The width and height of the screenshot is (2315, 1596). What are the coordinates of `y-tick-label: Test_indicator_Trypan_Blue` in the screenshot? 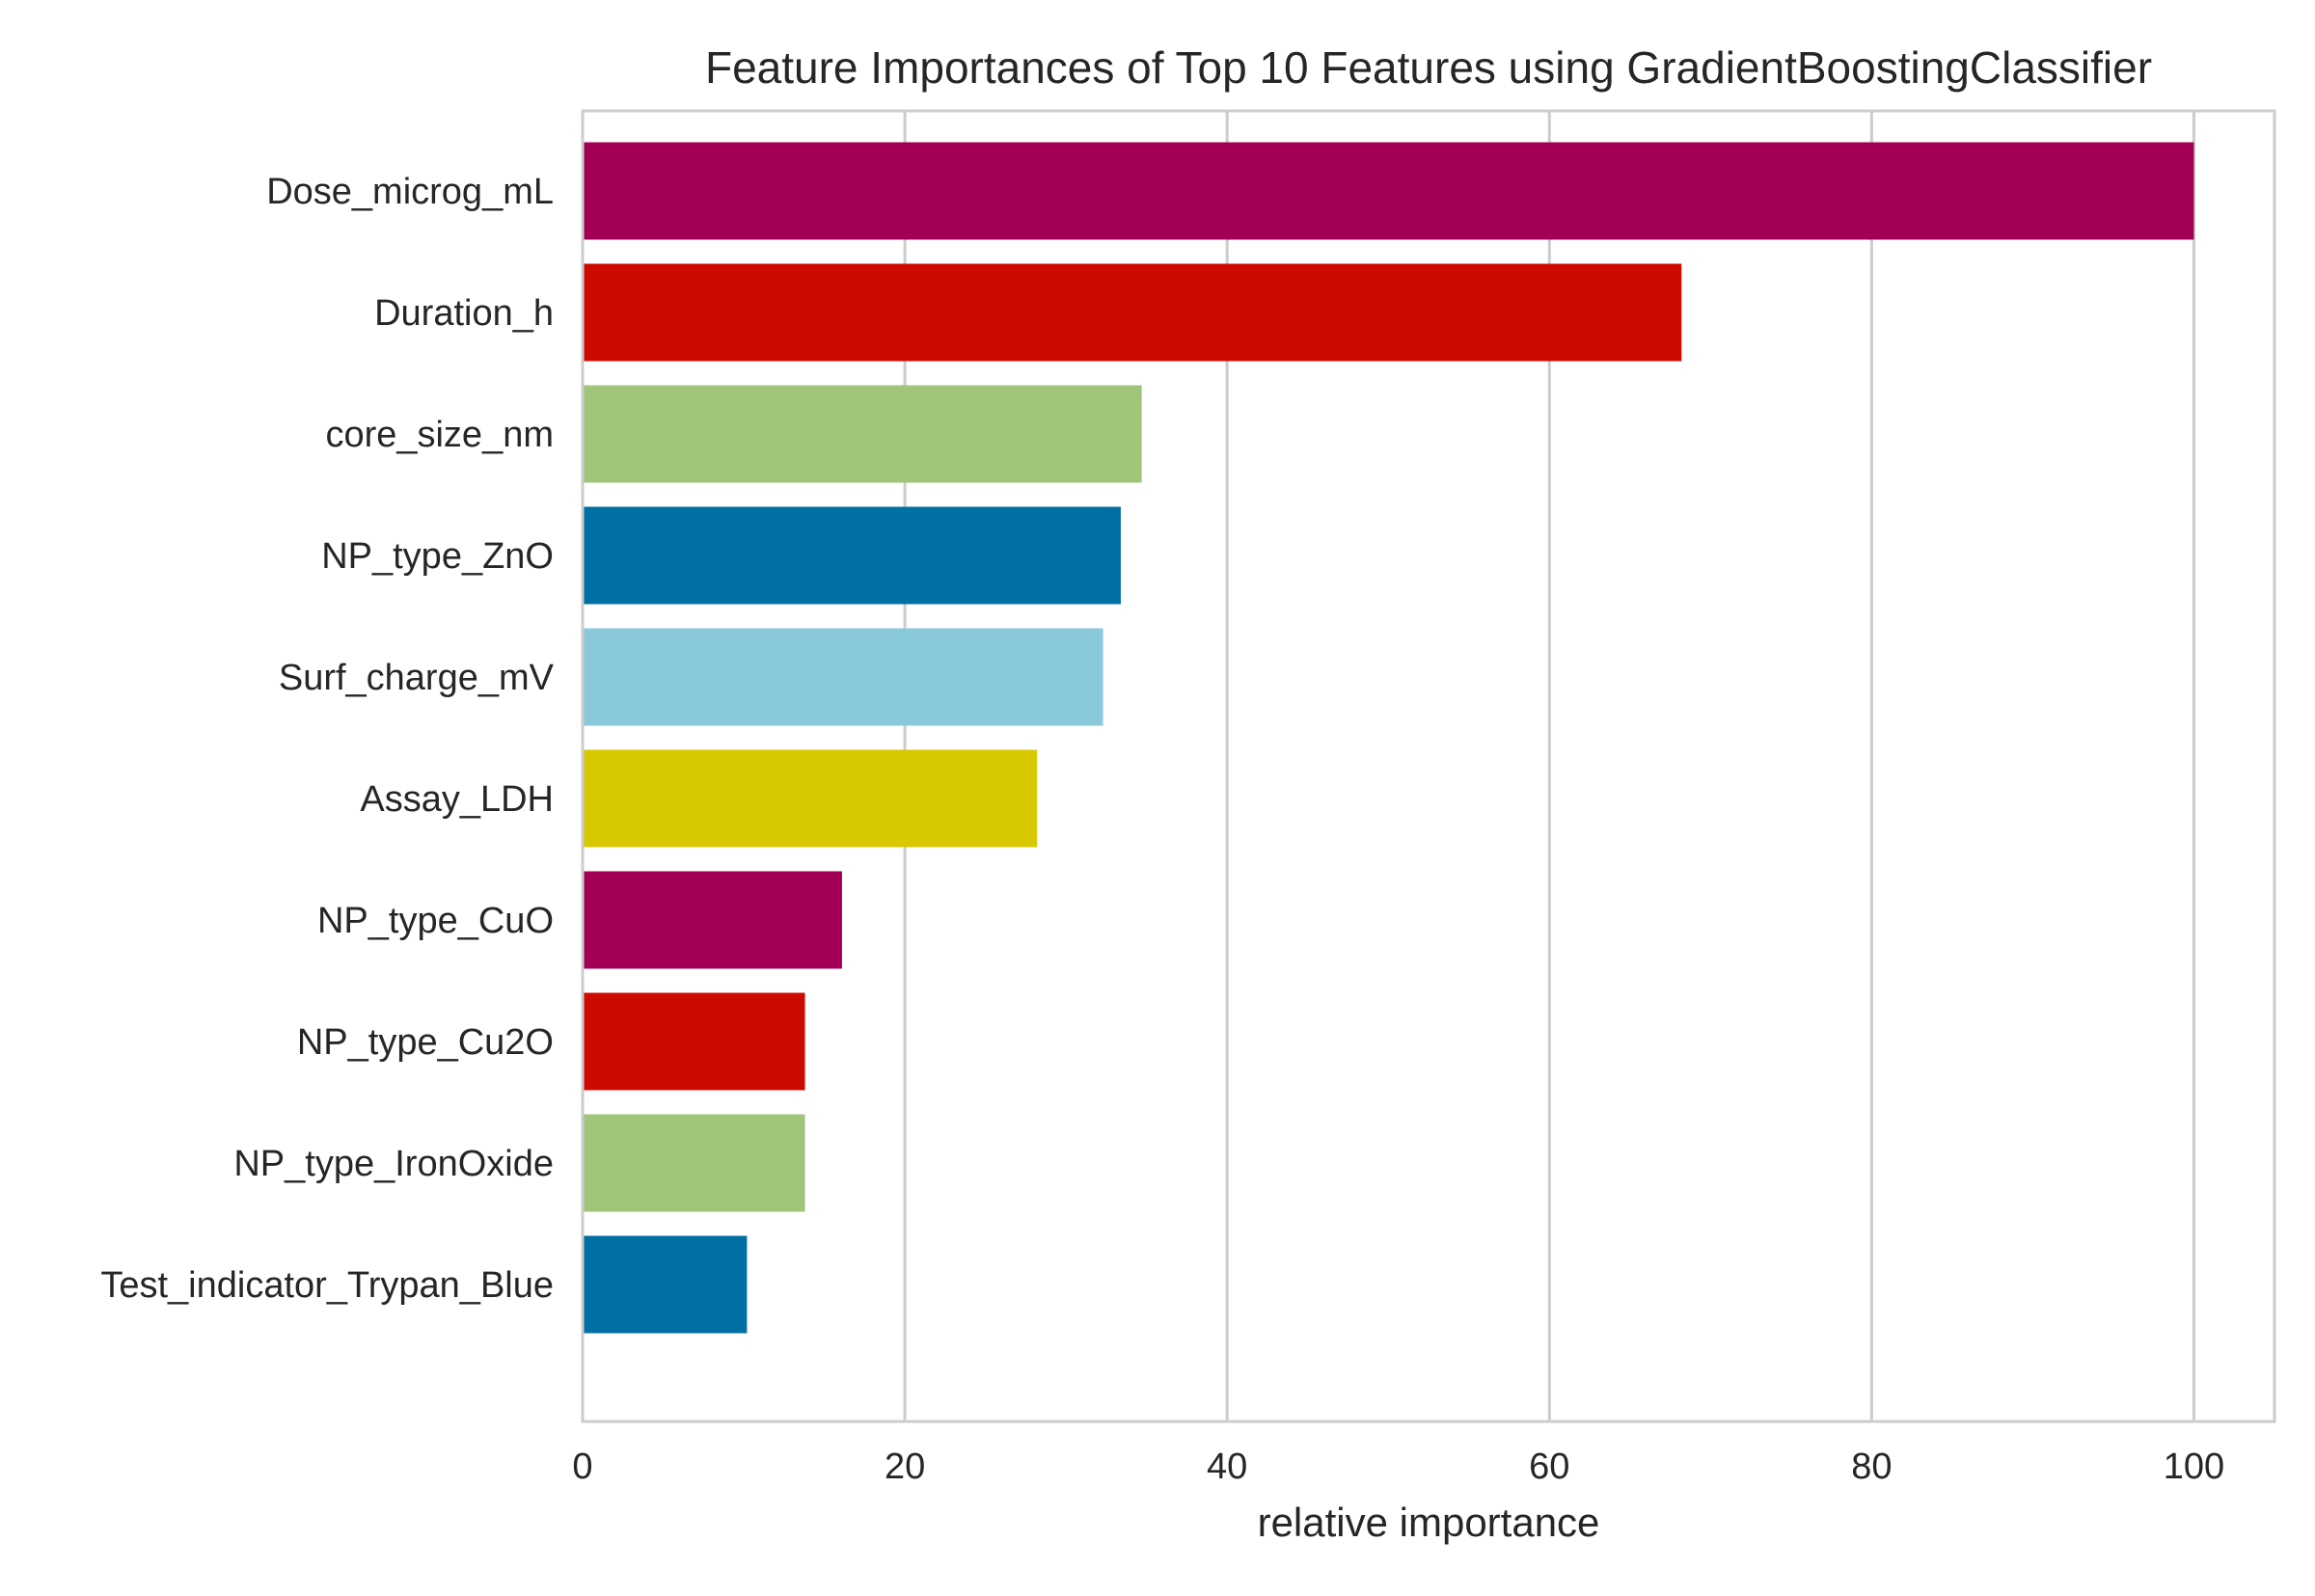 It's located at (327, 1286).